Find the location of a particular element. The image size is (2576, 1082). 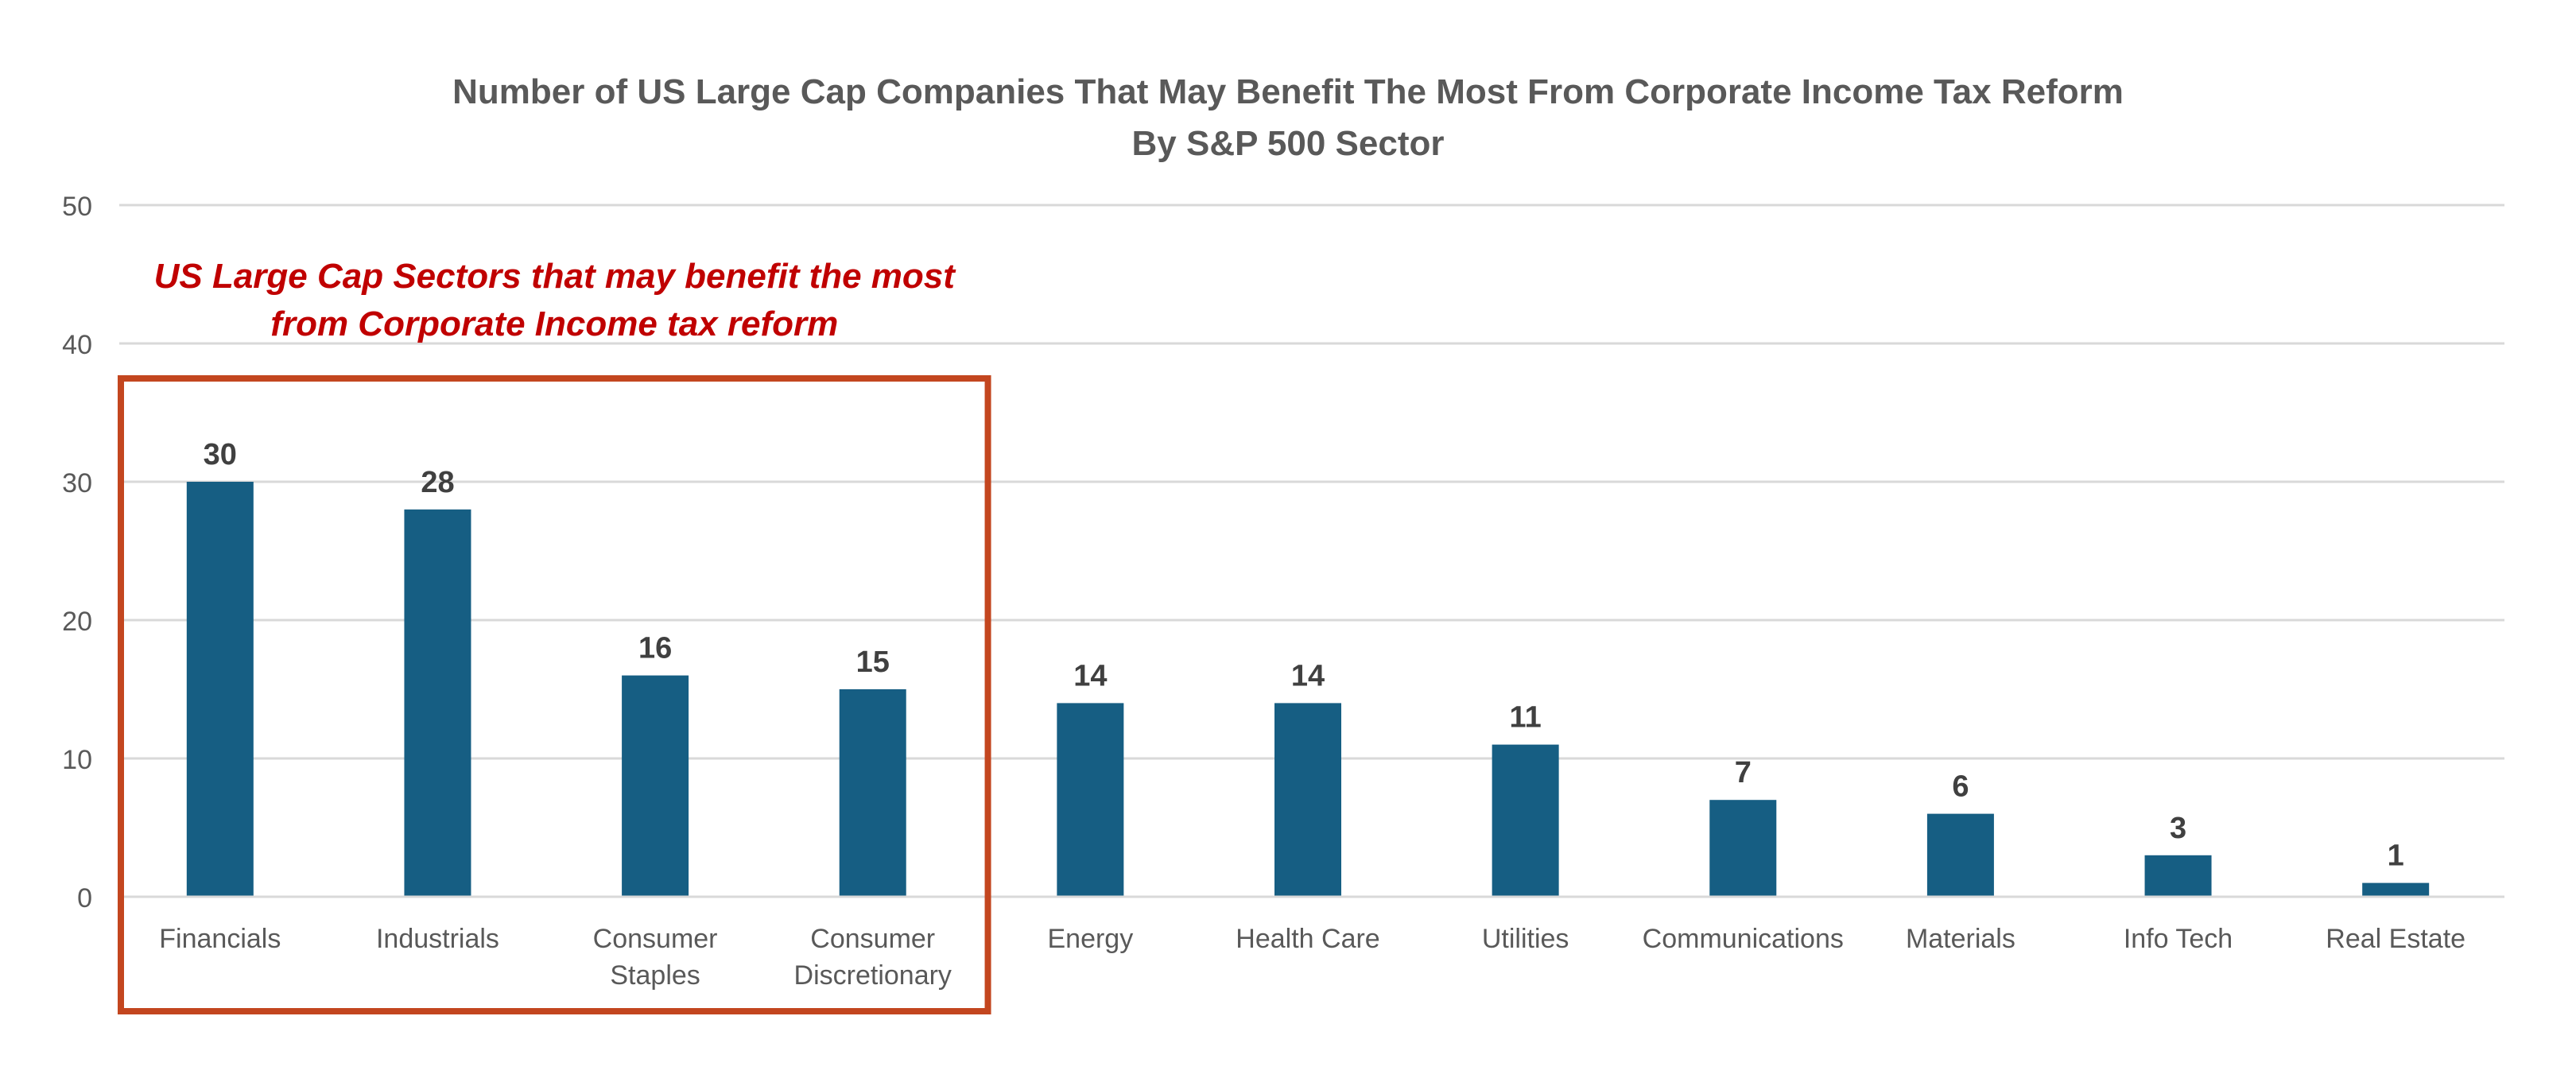

data-label: 15 is located at coordinates (873, 662).